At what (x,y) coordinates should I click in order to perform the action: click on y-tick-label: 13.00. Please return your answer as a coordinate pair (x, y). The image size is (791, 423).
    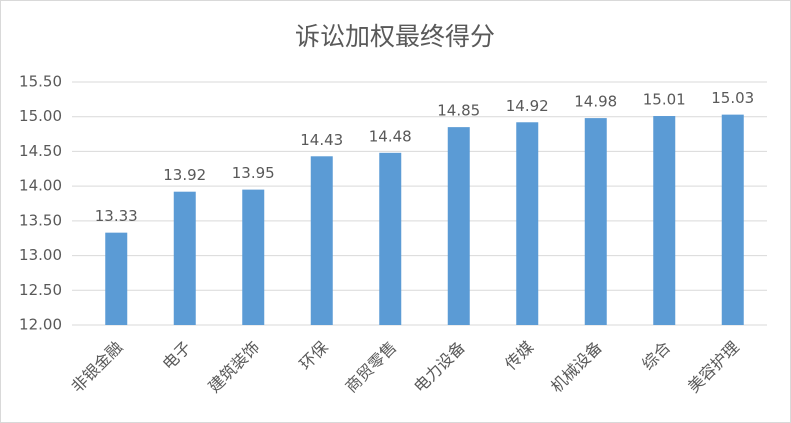
    Looking at the image, I should click on (40, 255).